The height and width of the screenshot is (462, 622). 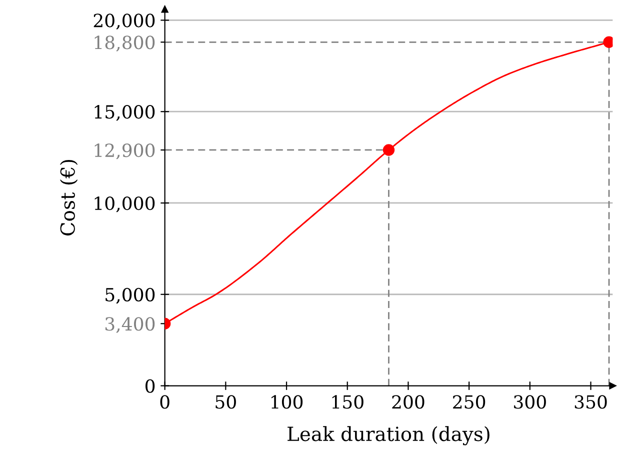 What do you see at coordinates (408, 402) in the screenshot?
I see `x-tick-label: 200` at bounding box center [408, 402].